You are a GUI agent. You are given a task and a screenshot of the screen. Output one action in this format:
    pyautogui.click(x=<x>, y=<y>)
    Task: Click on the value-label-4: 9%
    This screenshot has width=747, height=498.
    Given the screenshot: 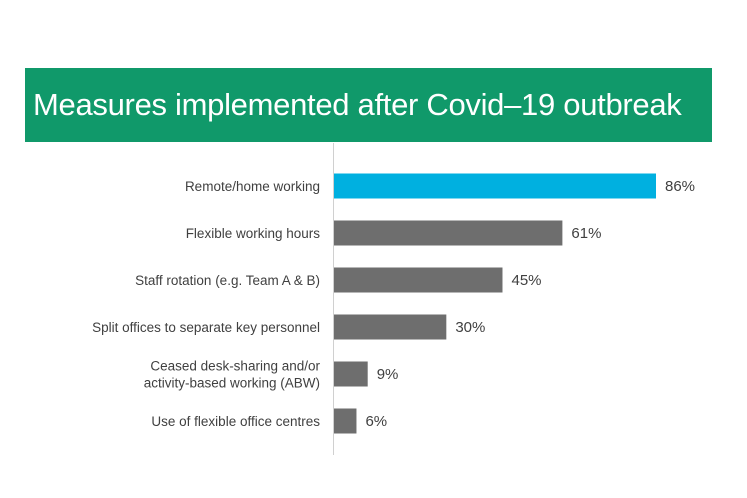 What is the action you would take?
    pyautogui.click(x=388, y=374)
    